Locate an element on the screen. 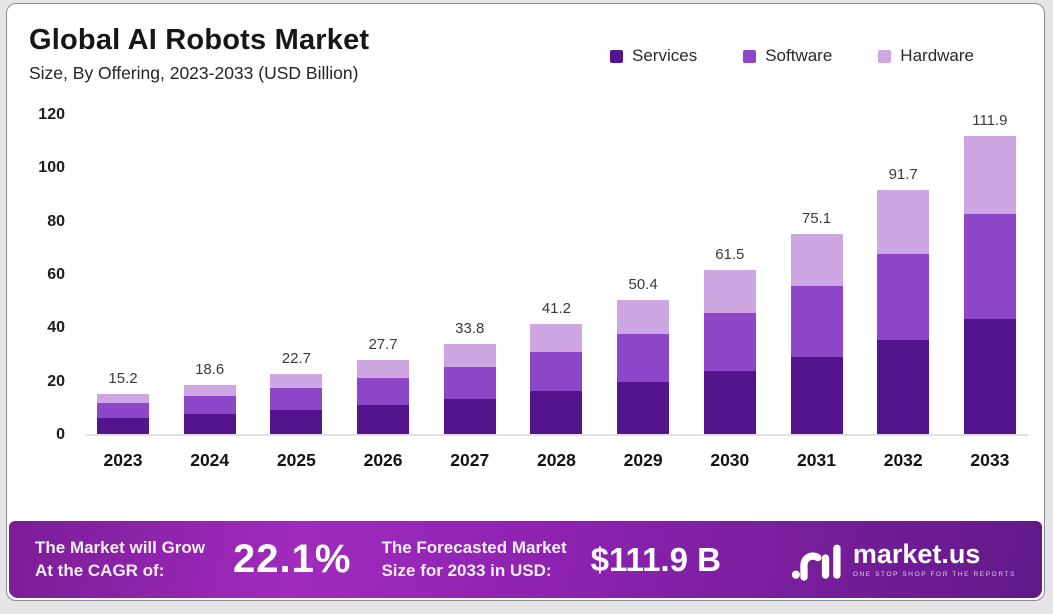  y-tick-80: 80 is located at coordinates (56, 221).